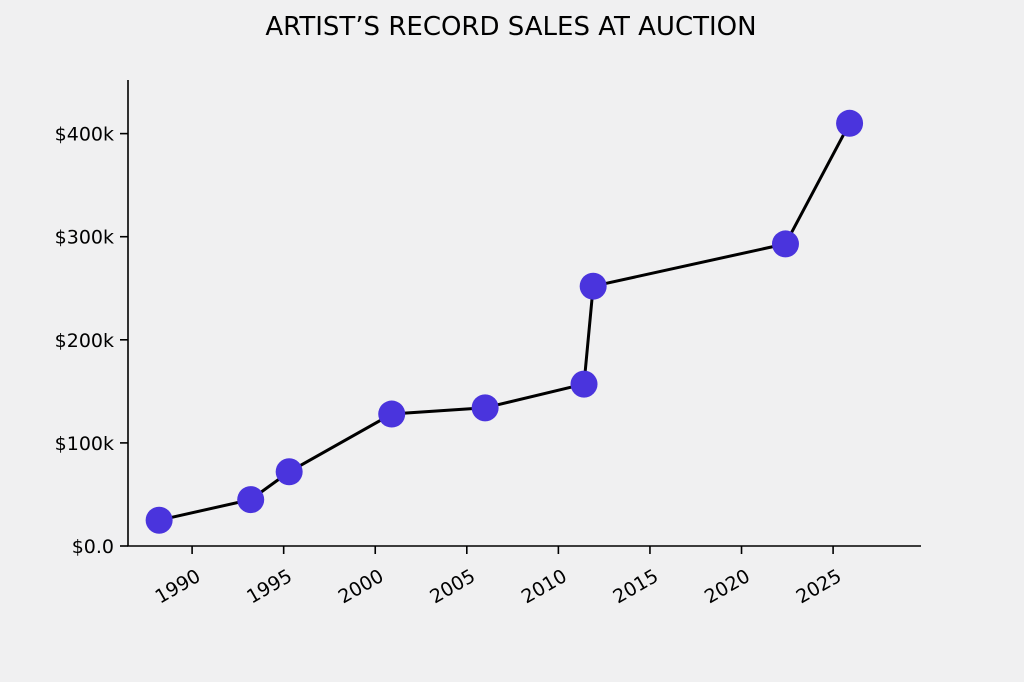 This screenshot has width=1024, height=682. Describe the element at coordinates (178, 586) in the screenshot. I see `x-tick-label: 1990` at that location.